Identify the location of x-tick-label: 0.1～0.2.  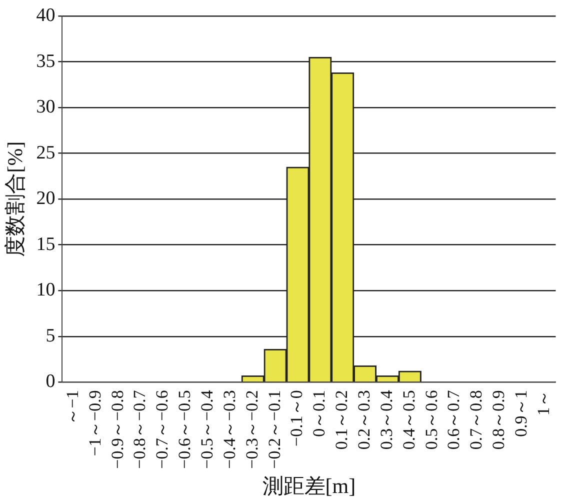
(342, 420).